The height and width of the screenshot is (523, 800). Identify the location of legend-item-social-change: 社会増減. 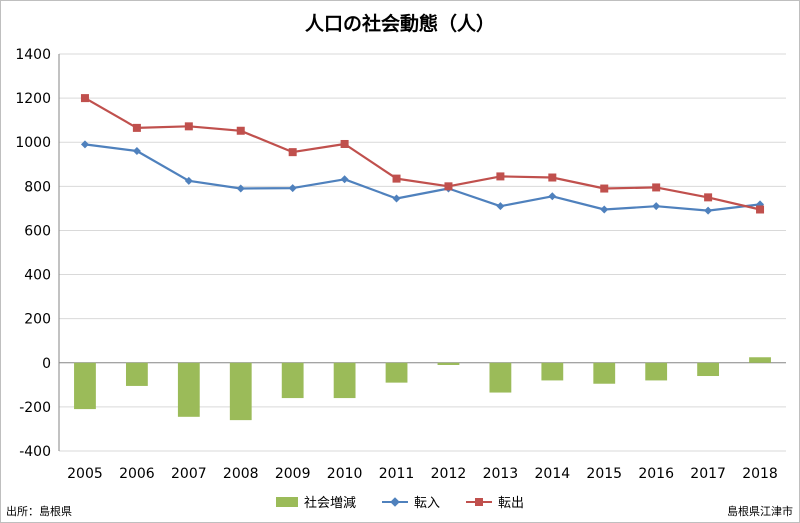
(315, 501).